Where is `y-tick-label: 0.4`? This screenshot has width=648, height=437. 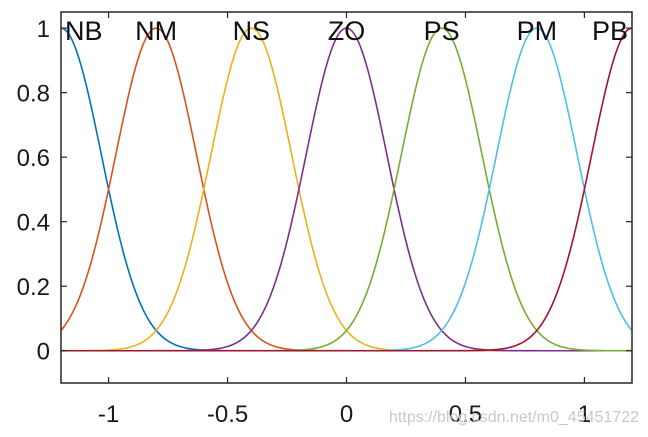 y-tick-label: 0.4 is located at coordinates (33, 223).